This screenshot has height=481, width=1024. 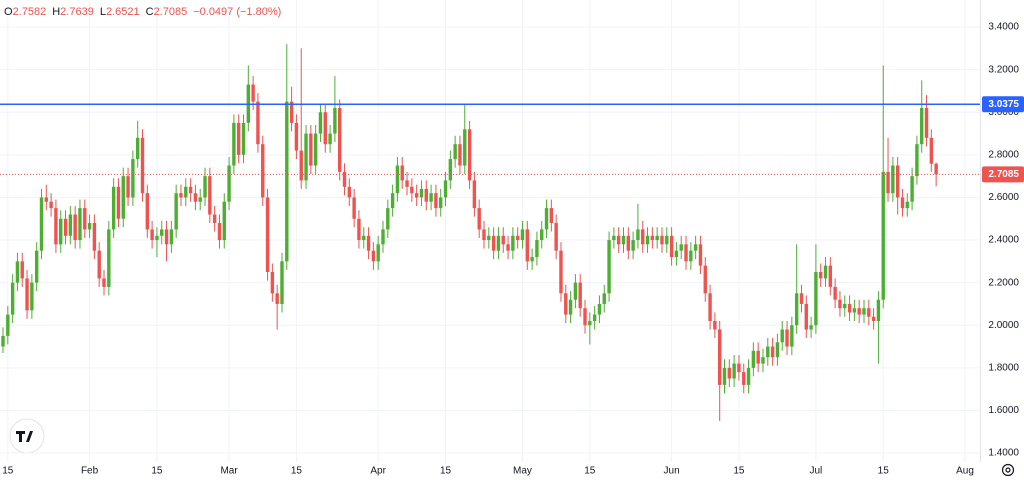 I want to click on y-tick-label: 3.4000, so click(x=1003, y=27).